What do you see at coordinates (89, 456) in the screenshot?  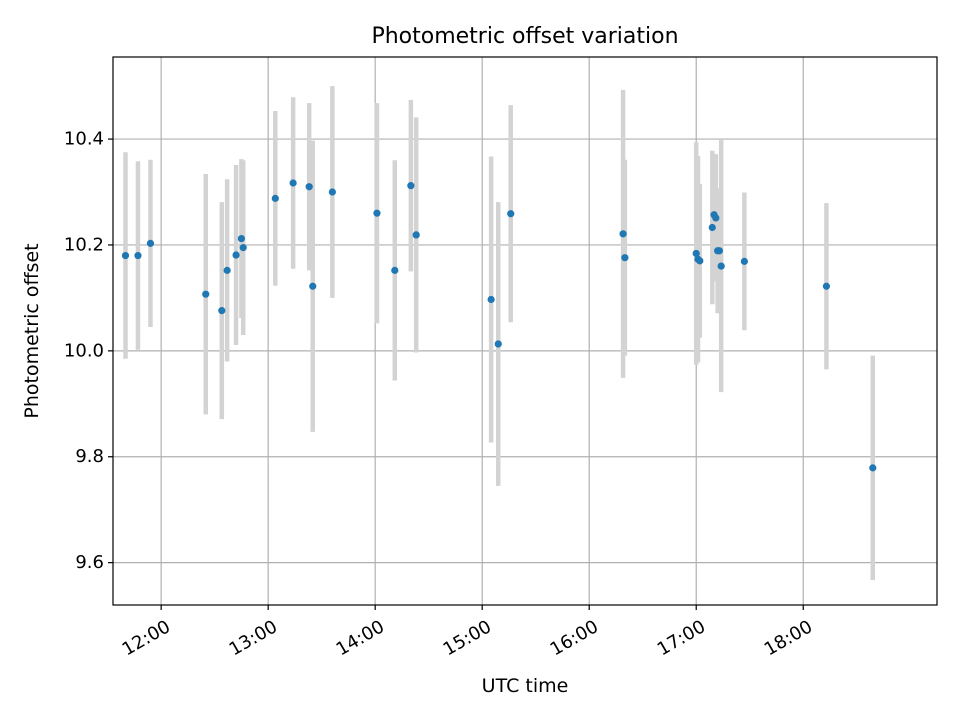 I see `y-tick-label: 9.8` at bounding box center [89, 456].